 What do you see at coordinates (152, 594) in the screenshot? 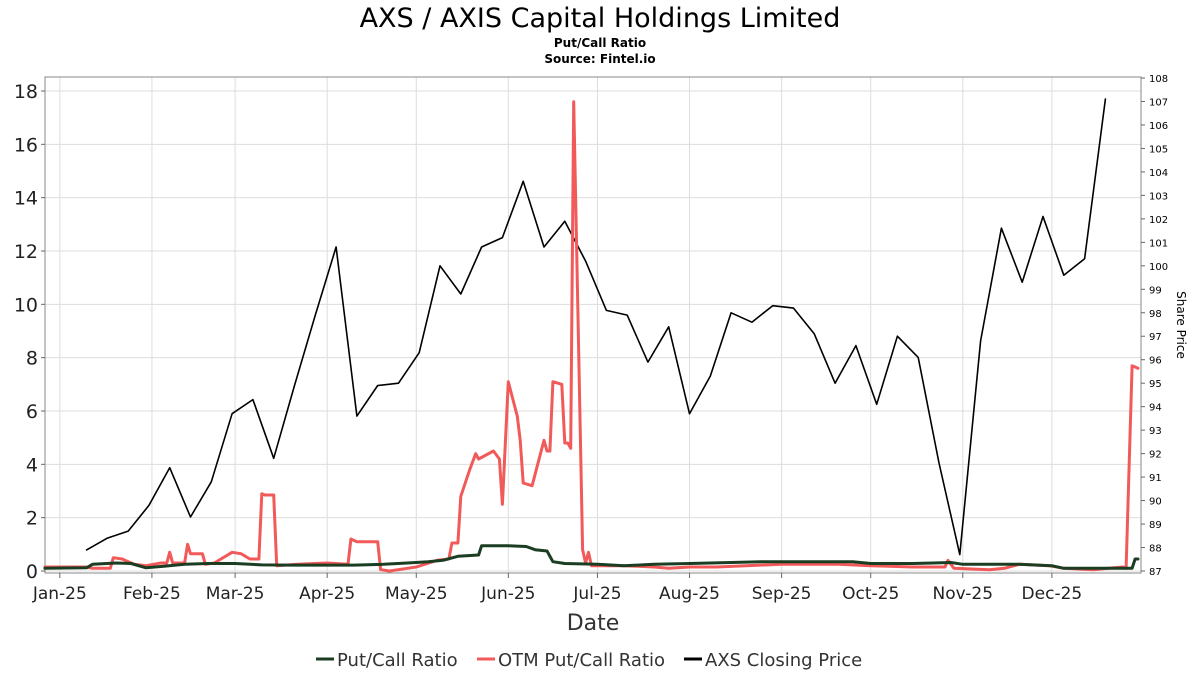
I see `x-tick-label: Feb-25` at bounding box center [152, 594].